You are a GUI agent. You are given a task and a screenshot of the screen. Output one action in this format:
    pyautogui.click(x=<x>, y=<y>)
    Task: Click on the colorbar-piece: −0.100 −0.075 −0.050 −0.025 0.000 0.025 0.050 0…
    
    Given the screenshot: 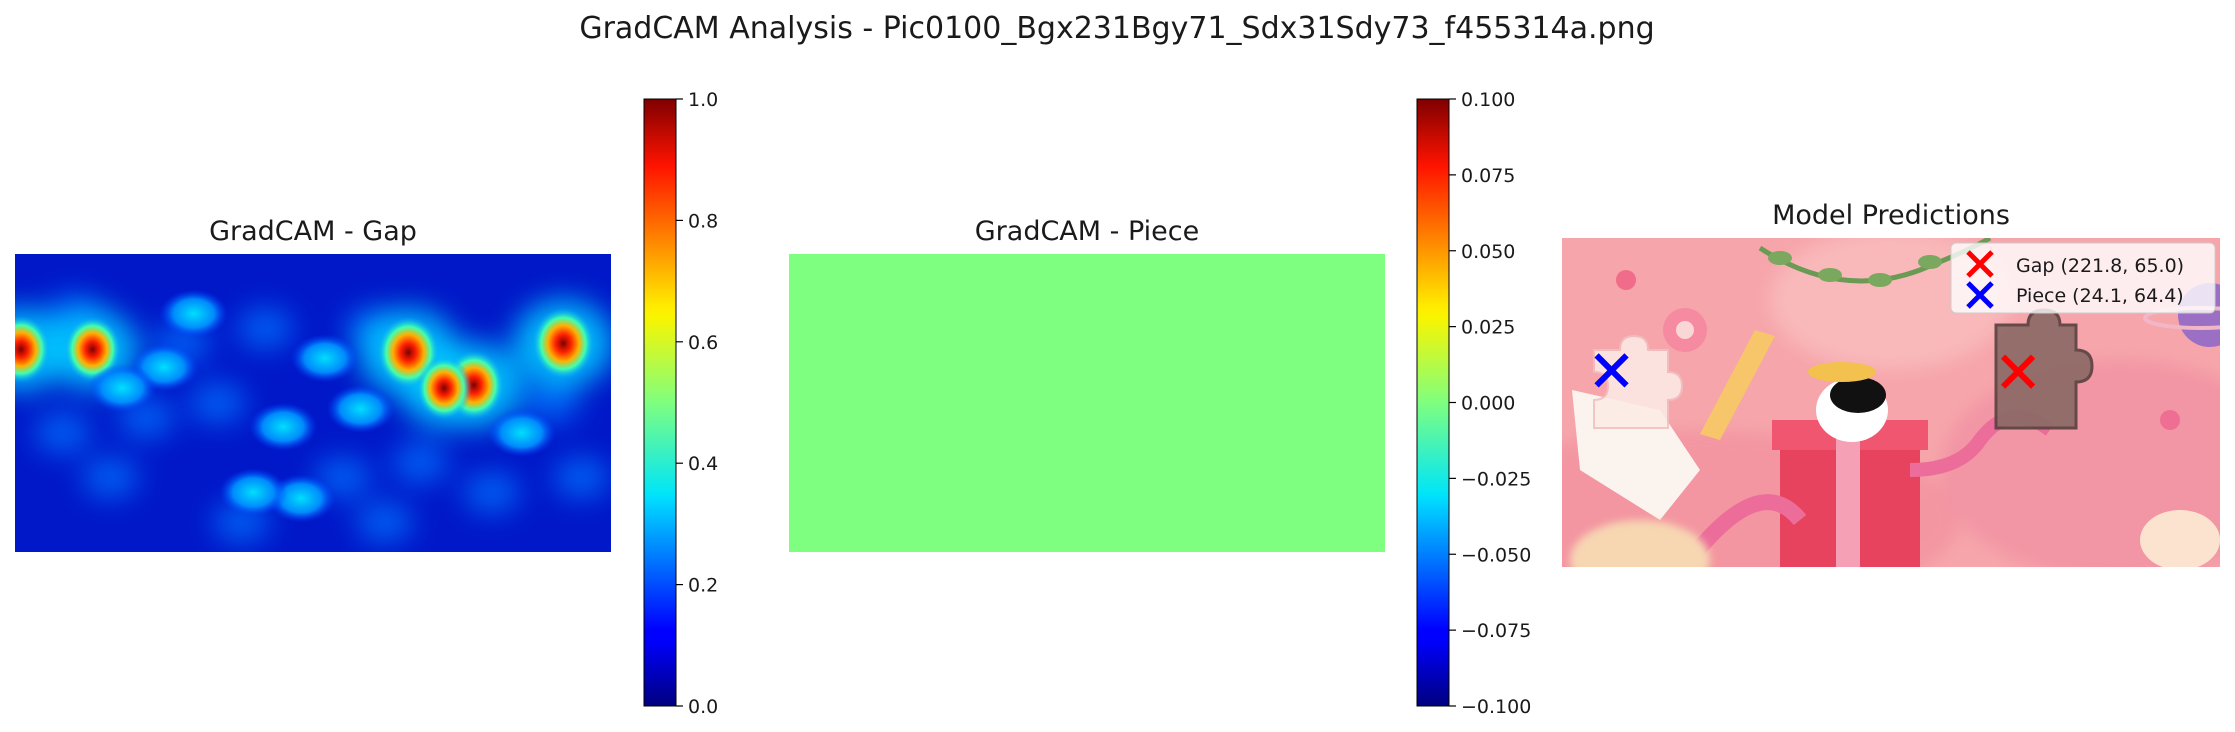 What is the action you would take?
    pyautogui.click(x=1473, y=403)
    